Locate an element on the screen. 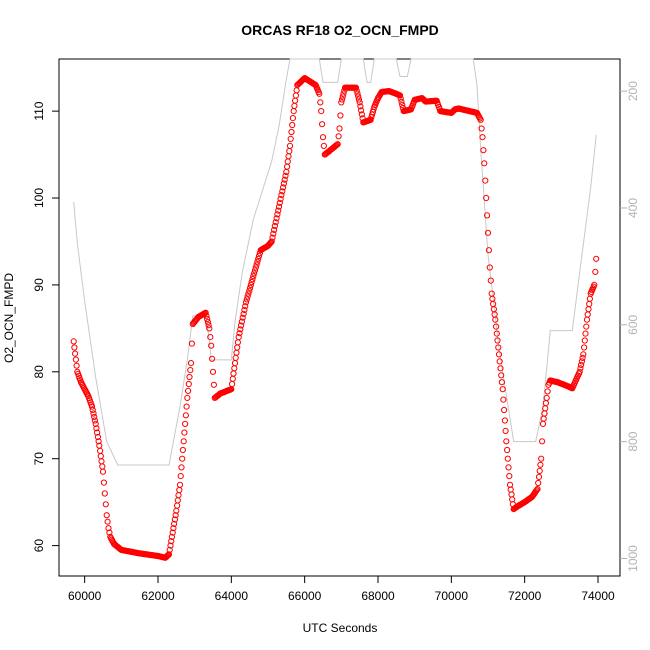 The width and height of the screenshot is (650, 650). x-axis: 60000 62000 64000 66000 68000 70000 72000 74000 is located at coordinates (341, 589).